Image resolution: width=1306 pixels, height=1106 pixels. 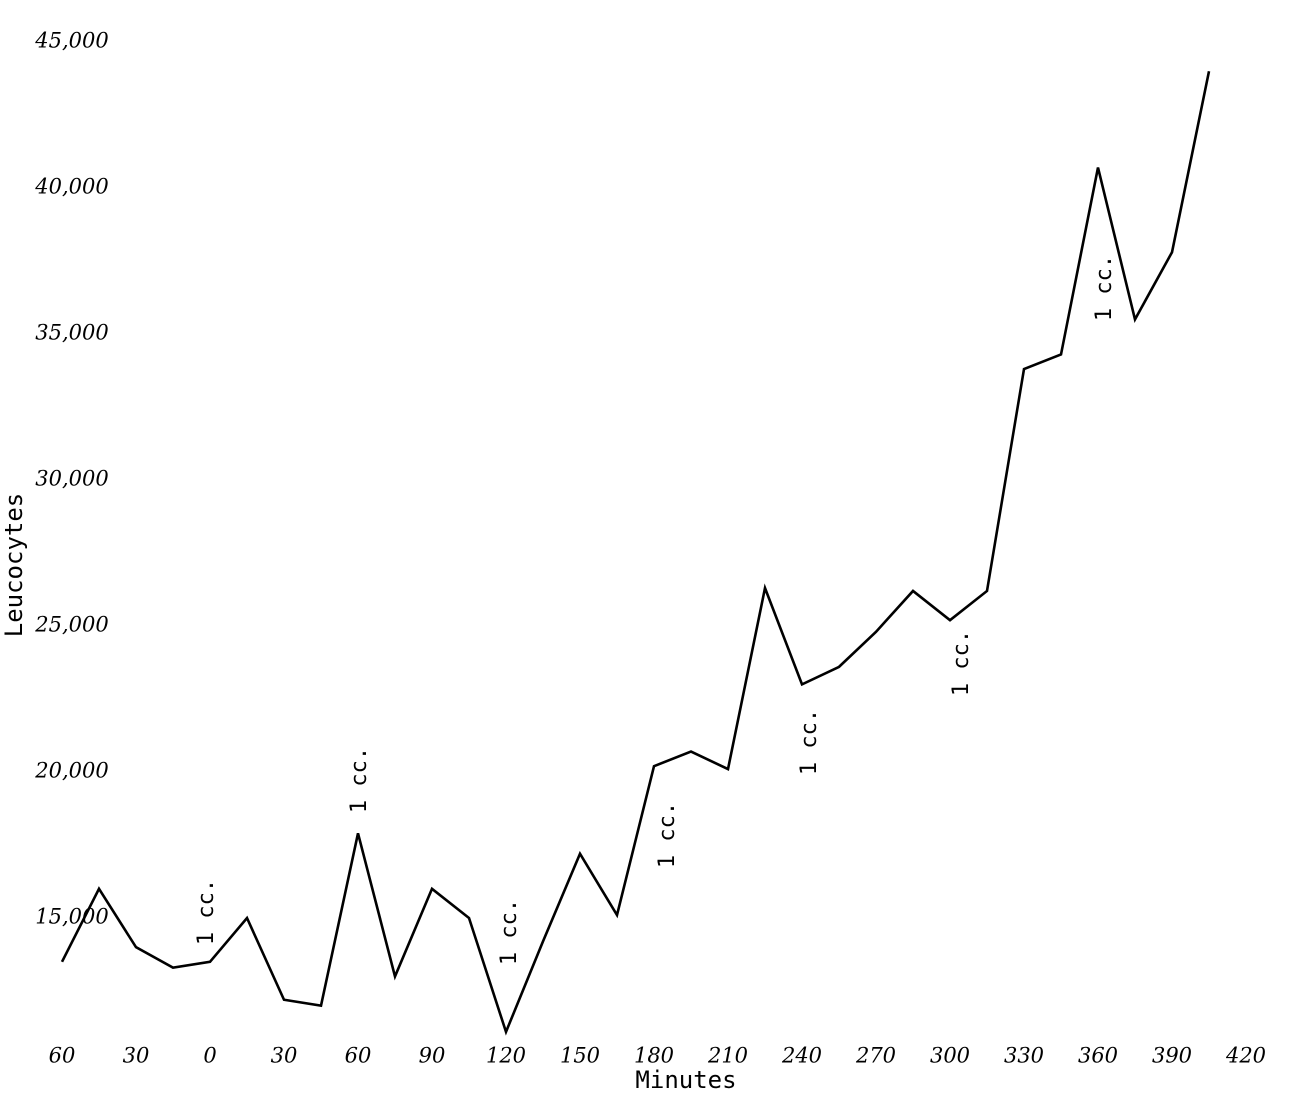 What do you see at coordinates (432, 1056) in the screenshot?
I see `x-tick-label: 90` at bounding box center [432, 1056].